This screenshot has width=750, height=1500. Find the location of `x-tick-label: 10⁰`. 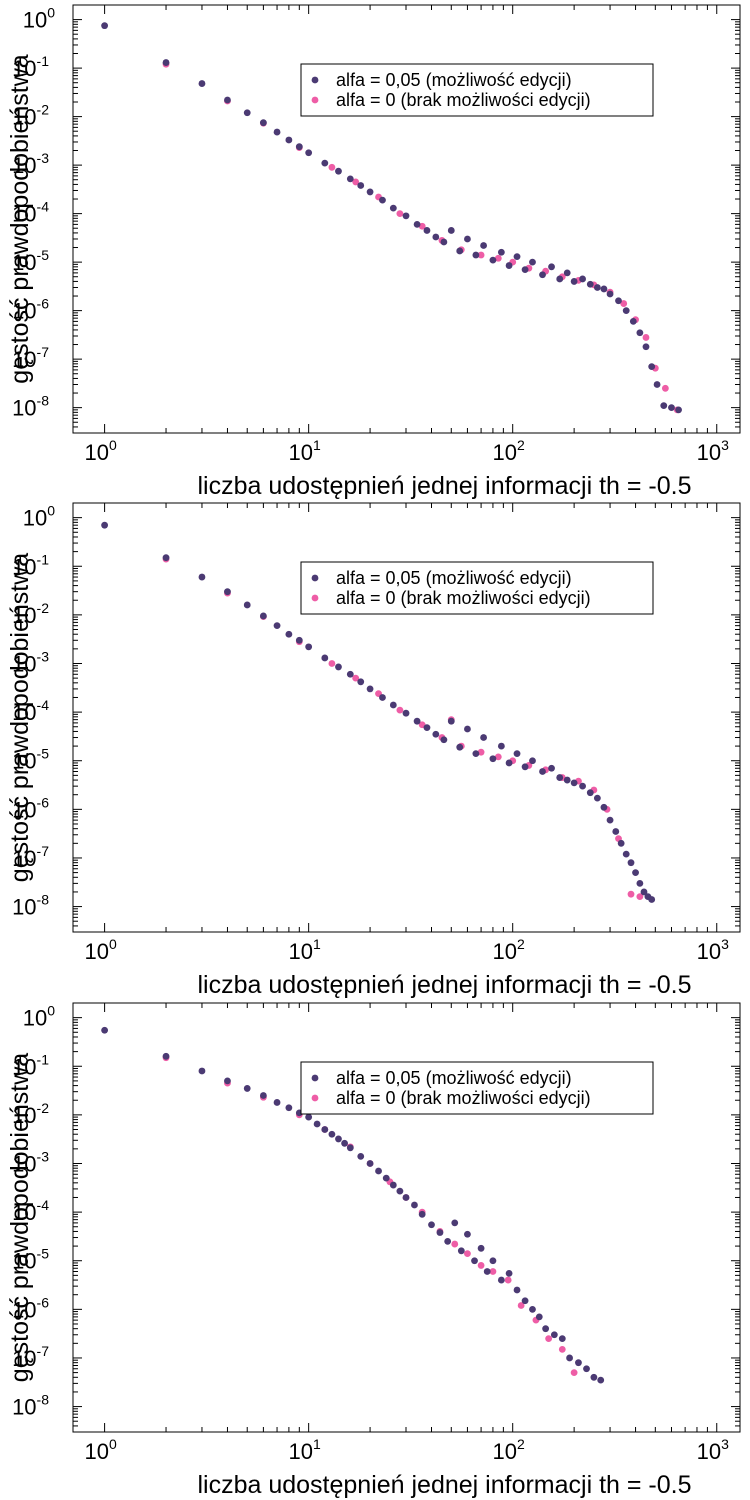

x-tick-label: 10⁰ is located at coordinates (100, 1450).